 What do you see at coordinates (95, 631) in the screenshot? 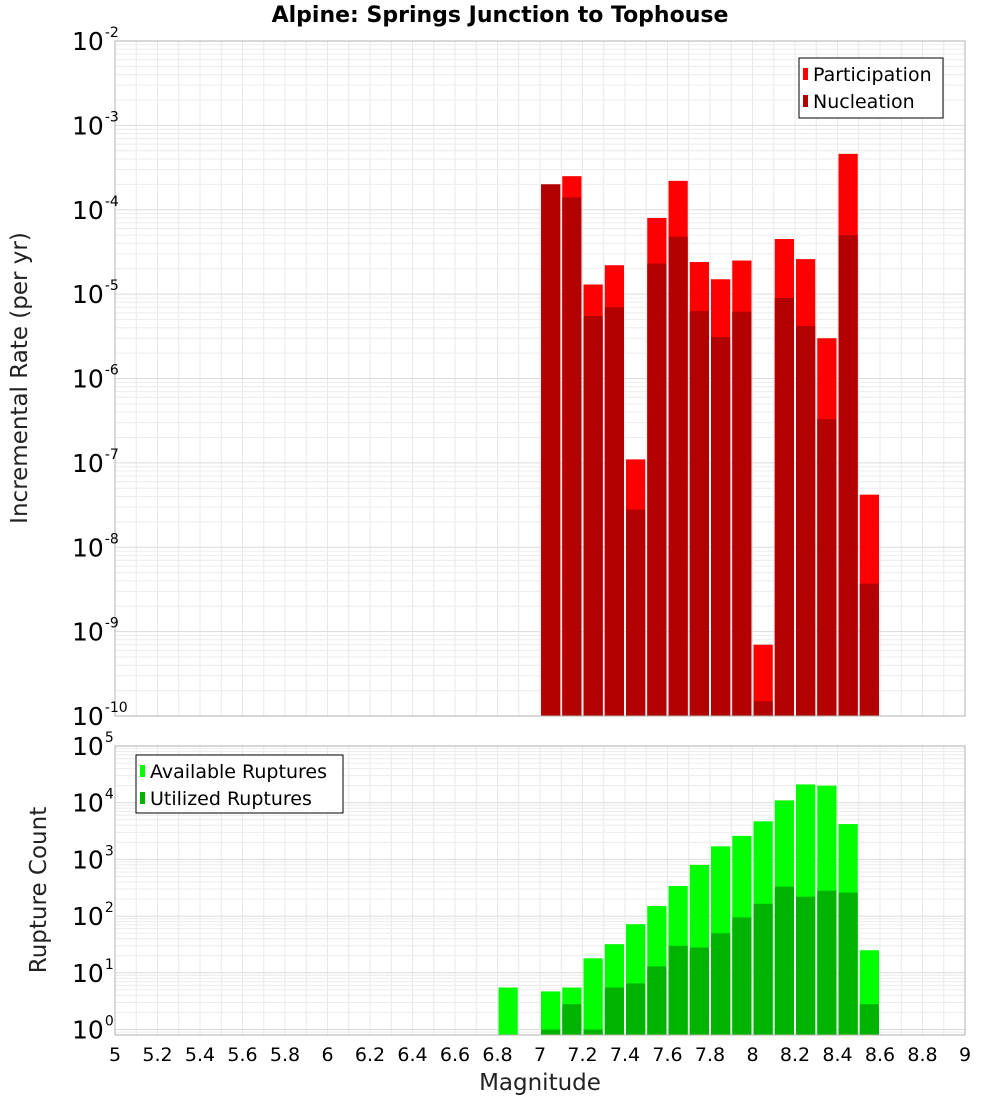
I see `y-tick-label: 10⁻⁹` at bounding box center [95, 631].